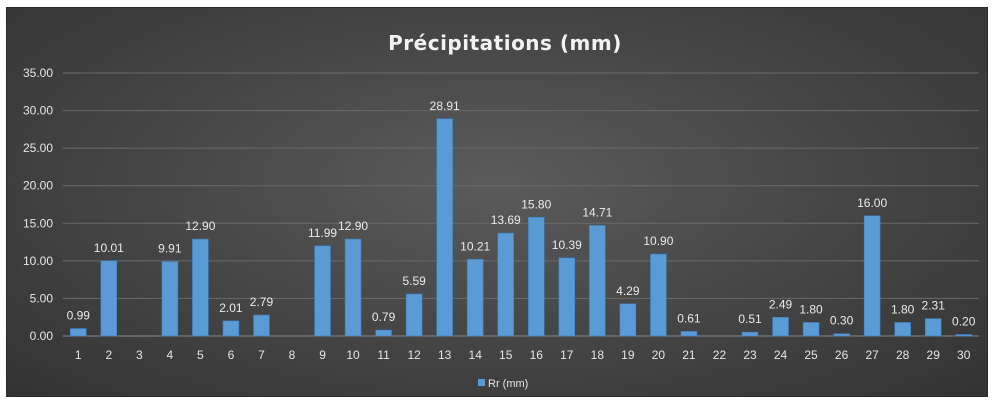 This screenshot has width=992, height=402. Describe the element at coordinates (38, 223) in the screenshot. I see `y-tick-label: 15.00` at that location.